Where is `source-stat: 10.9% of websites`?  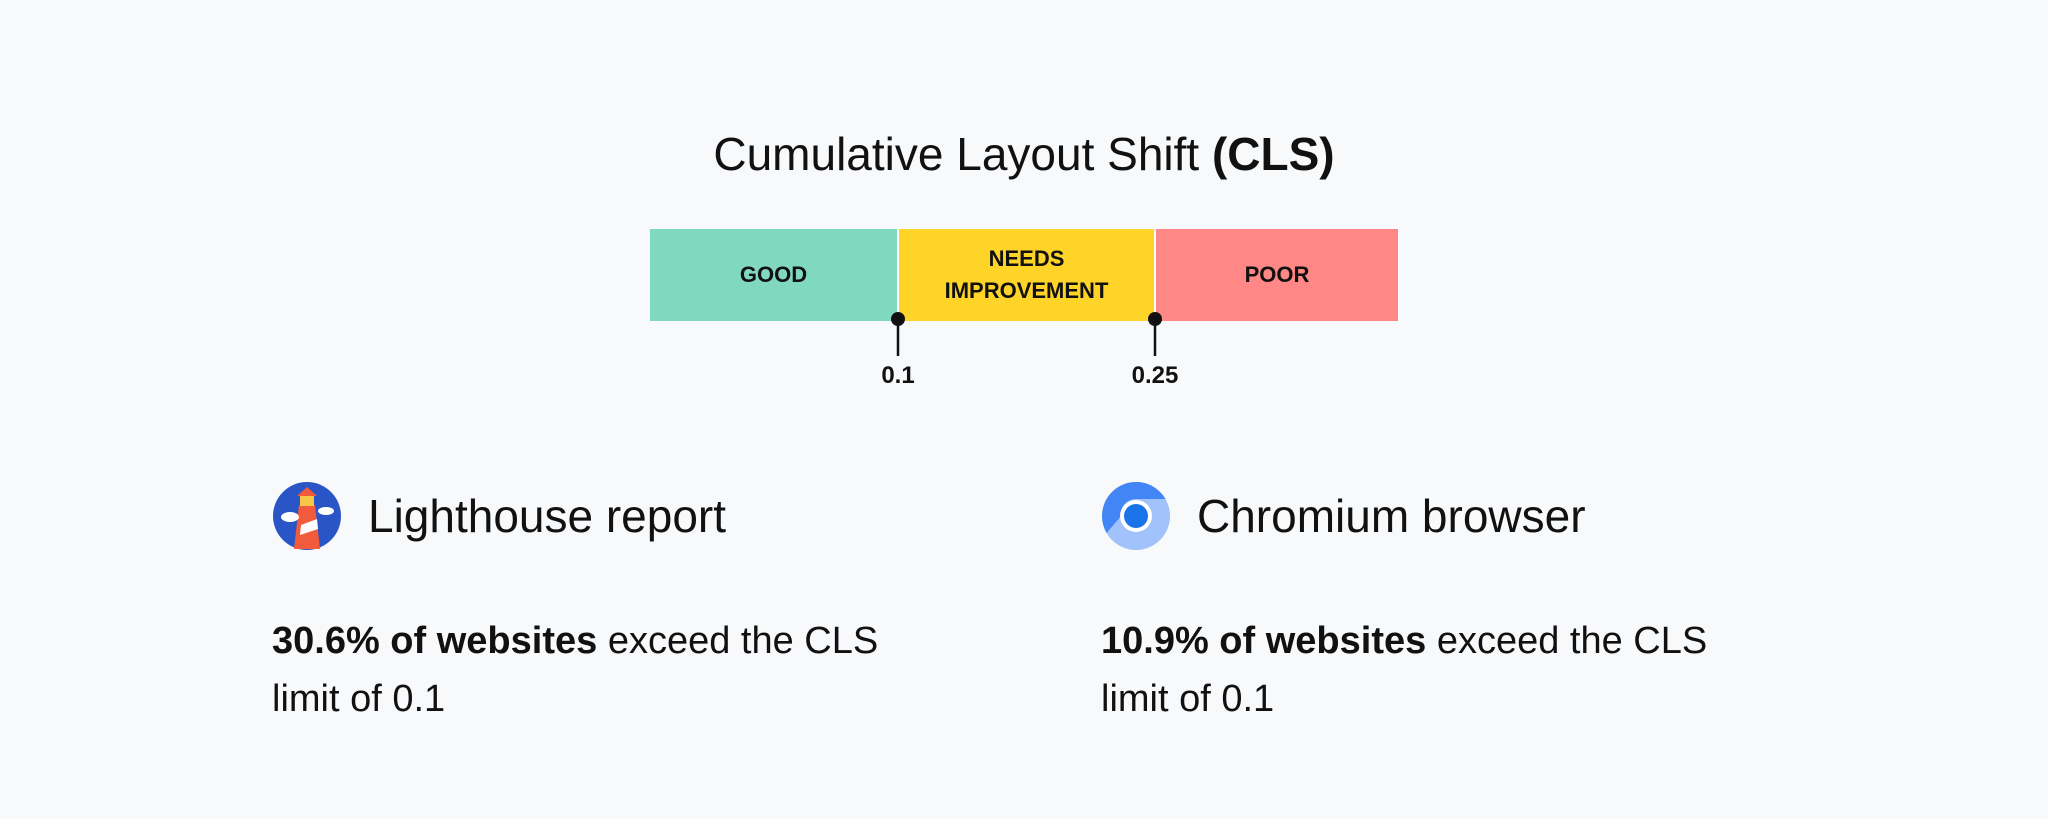 source-stat: 10.9% of websites is located at coordinates (1264, 641).